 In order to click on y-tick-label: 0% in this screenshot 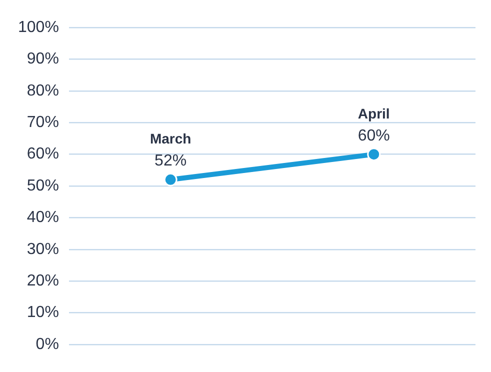, I will do `click(47, 344)`.